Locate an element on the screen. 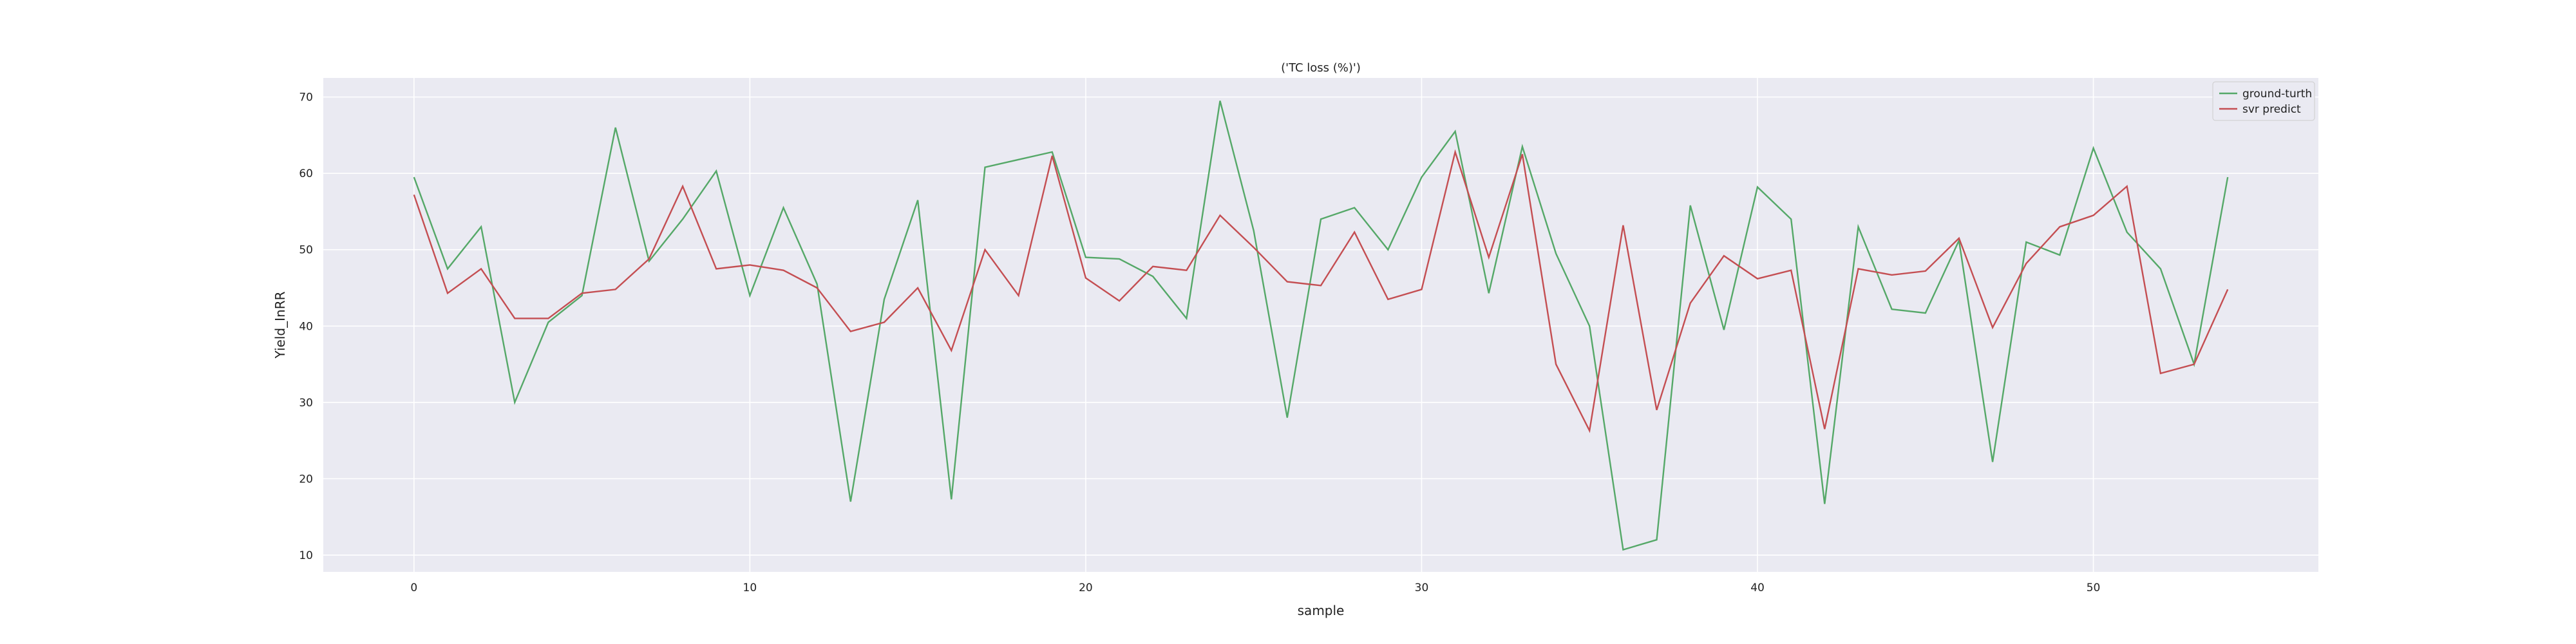 This screenshot has width=2576, height=644. y-tick-label: 40 is located at coordinates (306, 326).